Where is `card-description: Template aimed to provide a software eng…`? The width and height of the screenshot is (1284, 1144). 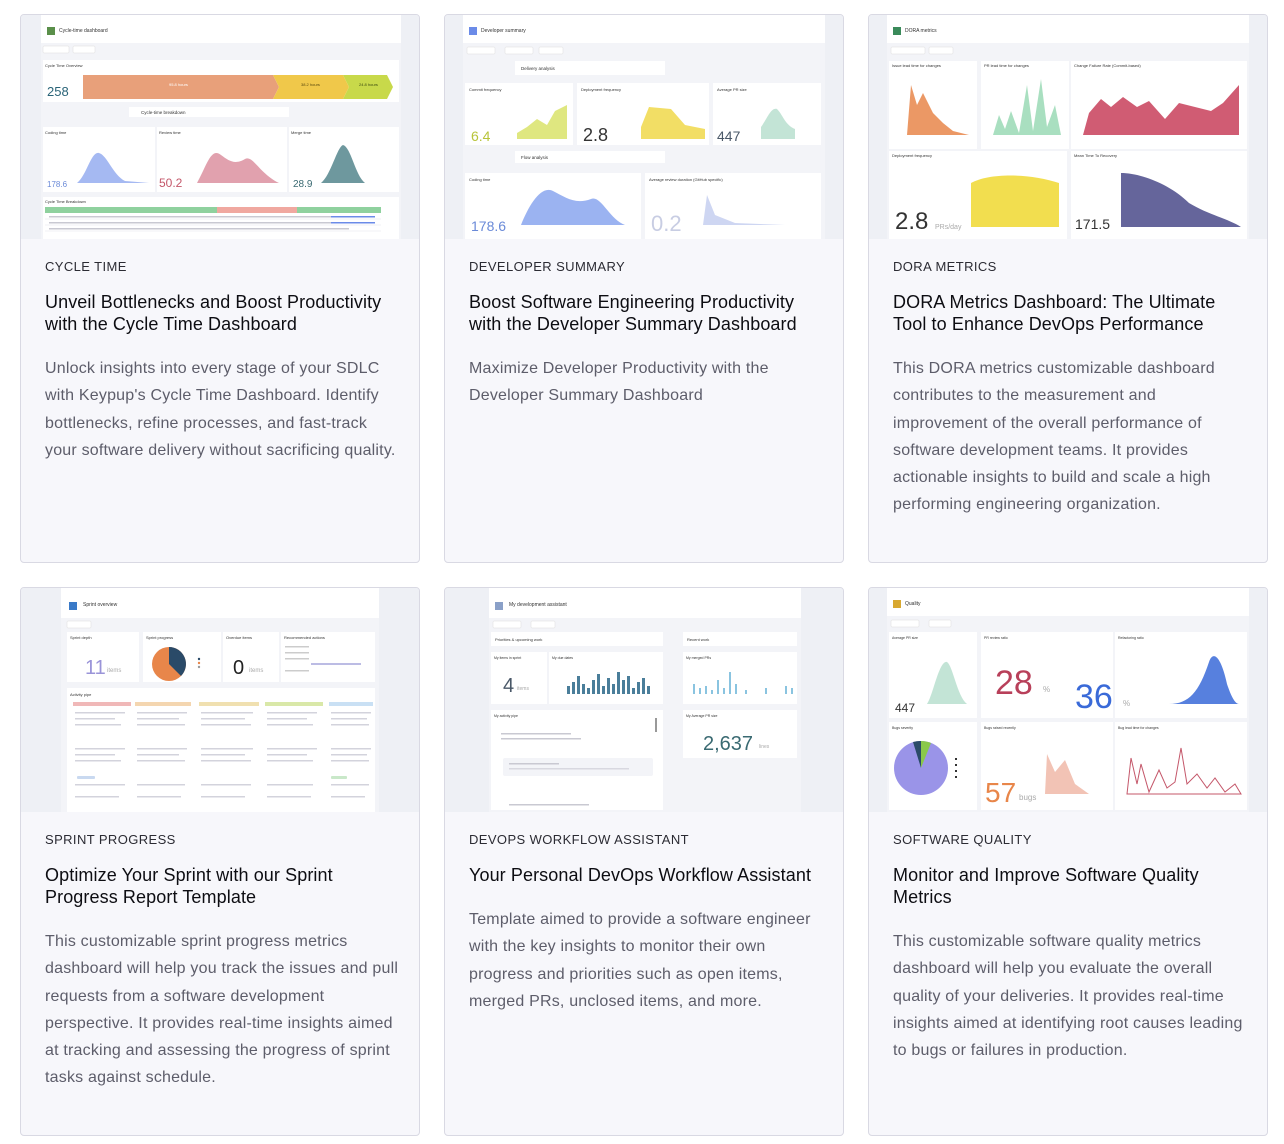 card-description: Template aimed to provide a software eng… is located at coordinates (640, 960).